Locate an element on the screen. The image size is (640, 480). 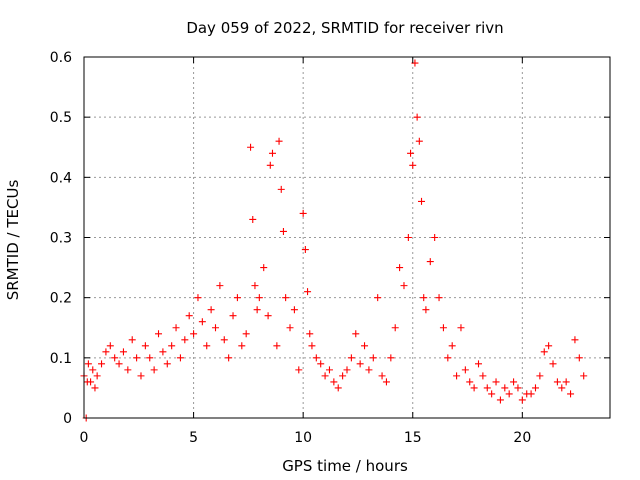
y-tick-label: 0.3 is located at coordinates (61, 239).